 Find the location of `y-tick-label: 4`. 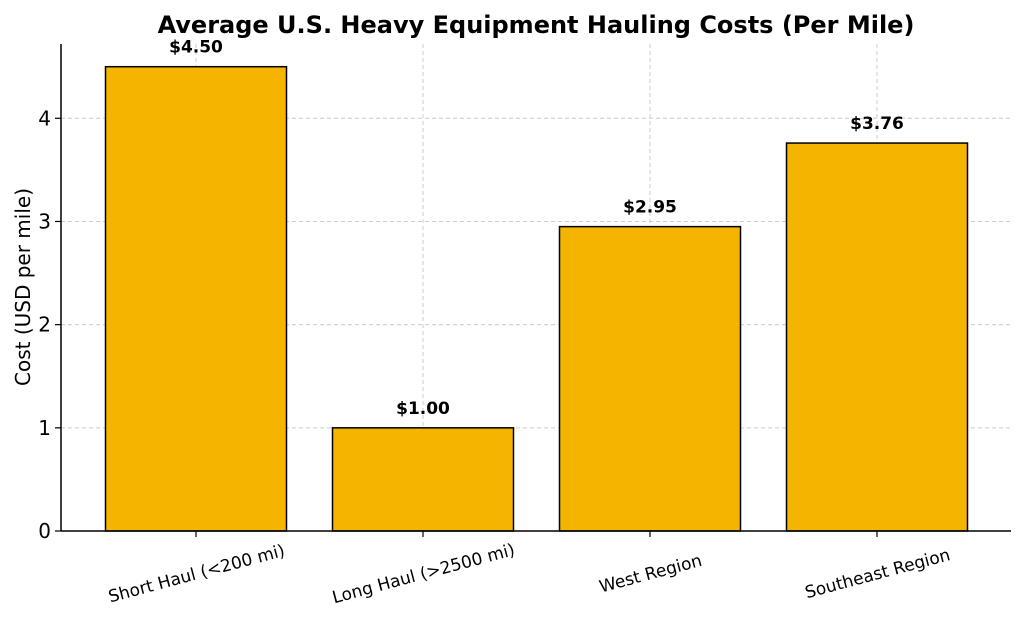

y-tick-label: 4 is located at coordinates (44, 118).